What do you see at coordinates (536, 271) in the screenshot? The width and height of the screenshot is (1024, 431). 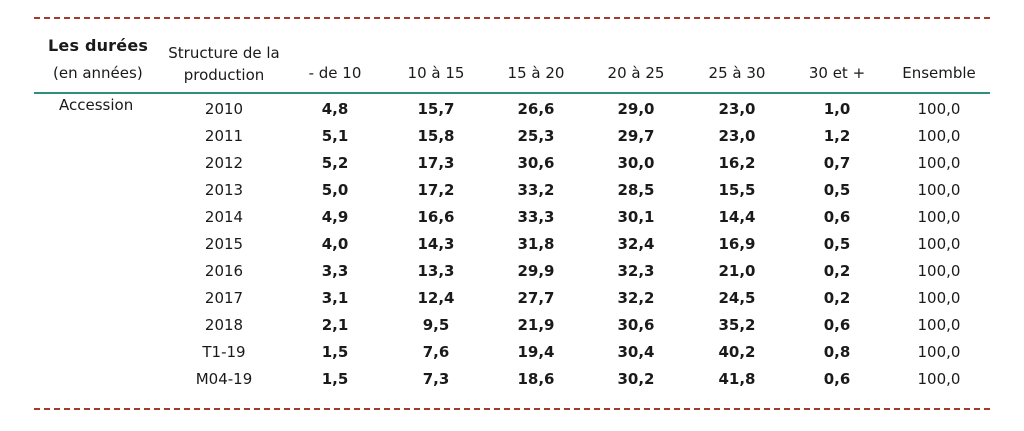 I see `value-cell: 29,9` at bounding box center [536, 271].